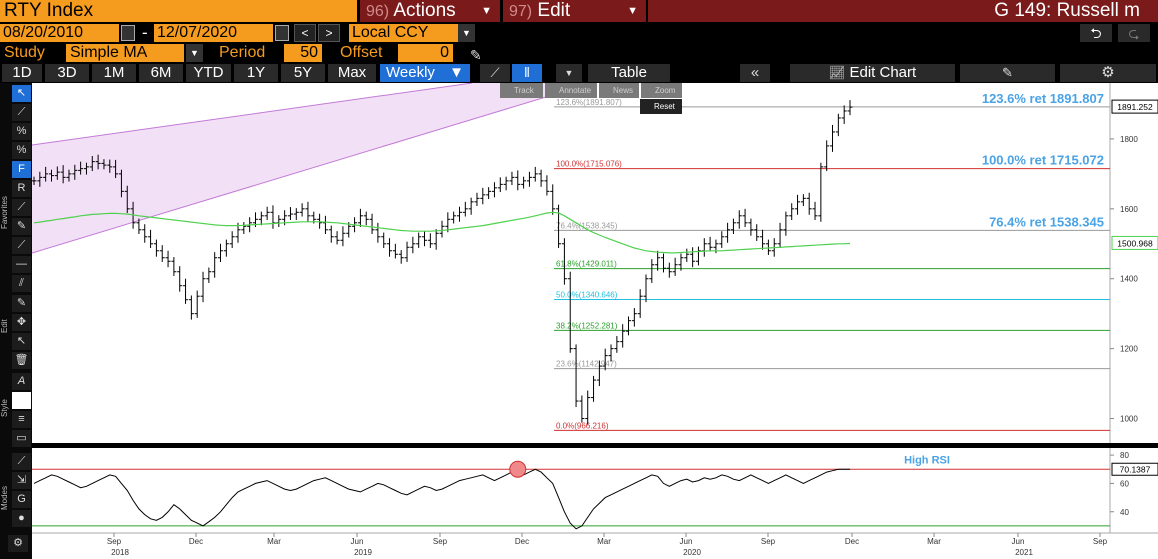 The width and height of the screenshot is (1158, 559). What do you see at coordinates (582, 425) in the screenshot?
I see `fib-level-label: 0.0%(966.216)` at bounding box center [582, 425].